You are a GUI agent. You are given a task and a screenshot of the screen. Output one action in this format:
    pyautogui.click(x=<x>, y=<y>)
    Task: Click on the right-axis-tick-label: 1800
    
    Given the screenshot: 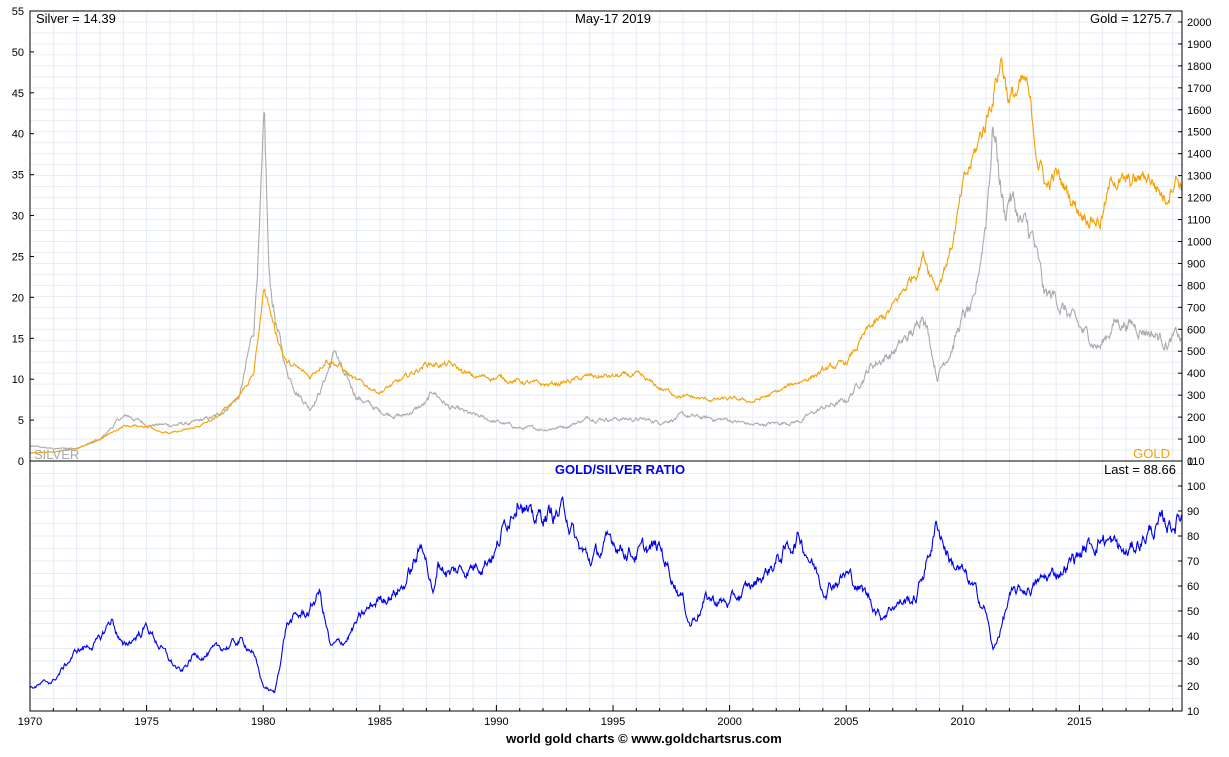 What is the action you would take?
    pyautogui.click(x=1199, y=67)
    